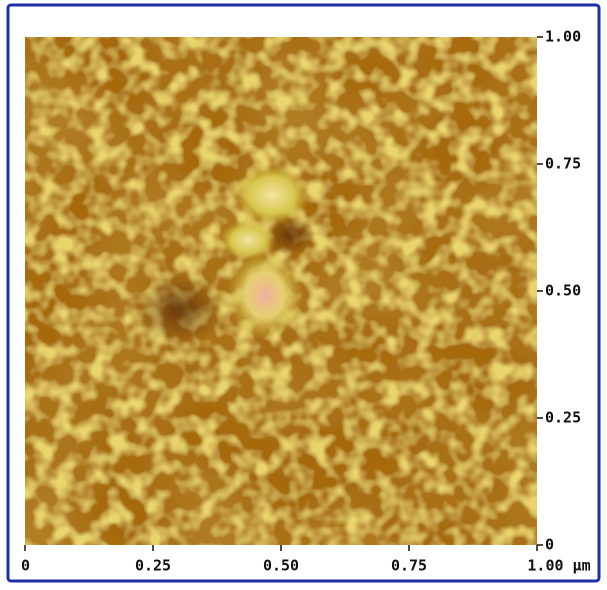  Describe the element at coordinates (563, 291) in the screenshot. I see `y-tick-label: 0.50` at that location.